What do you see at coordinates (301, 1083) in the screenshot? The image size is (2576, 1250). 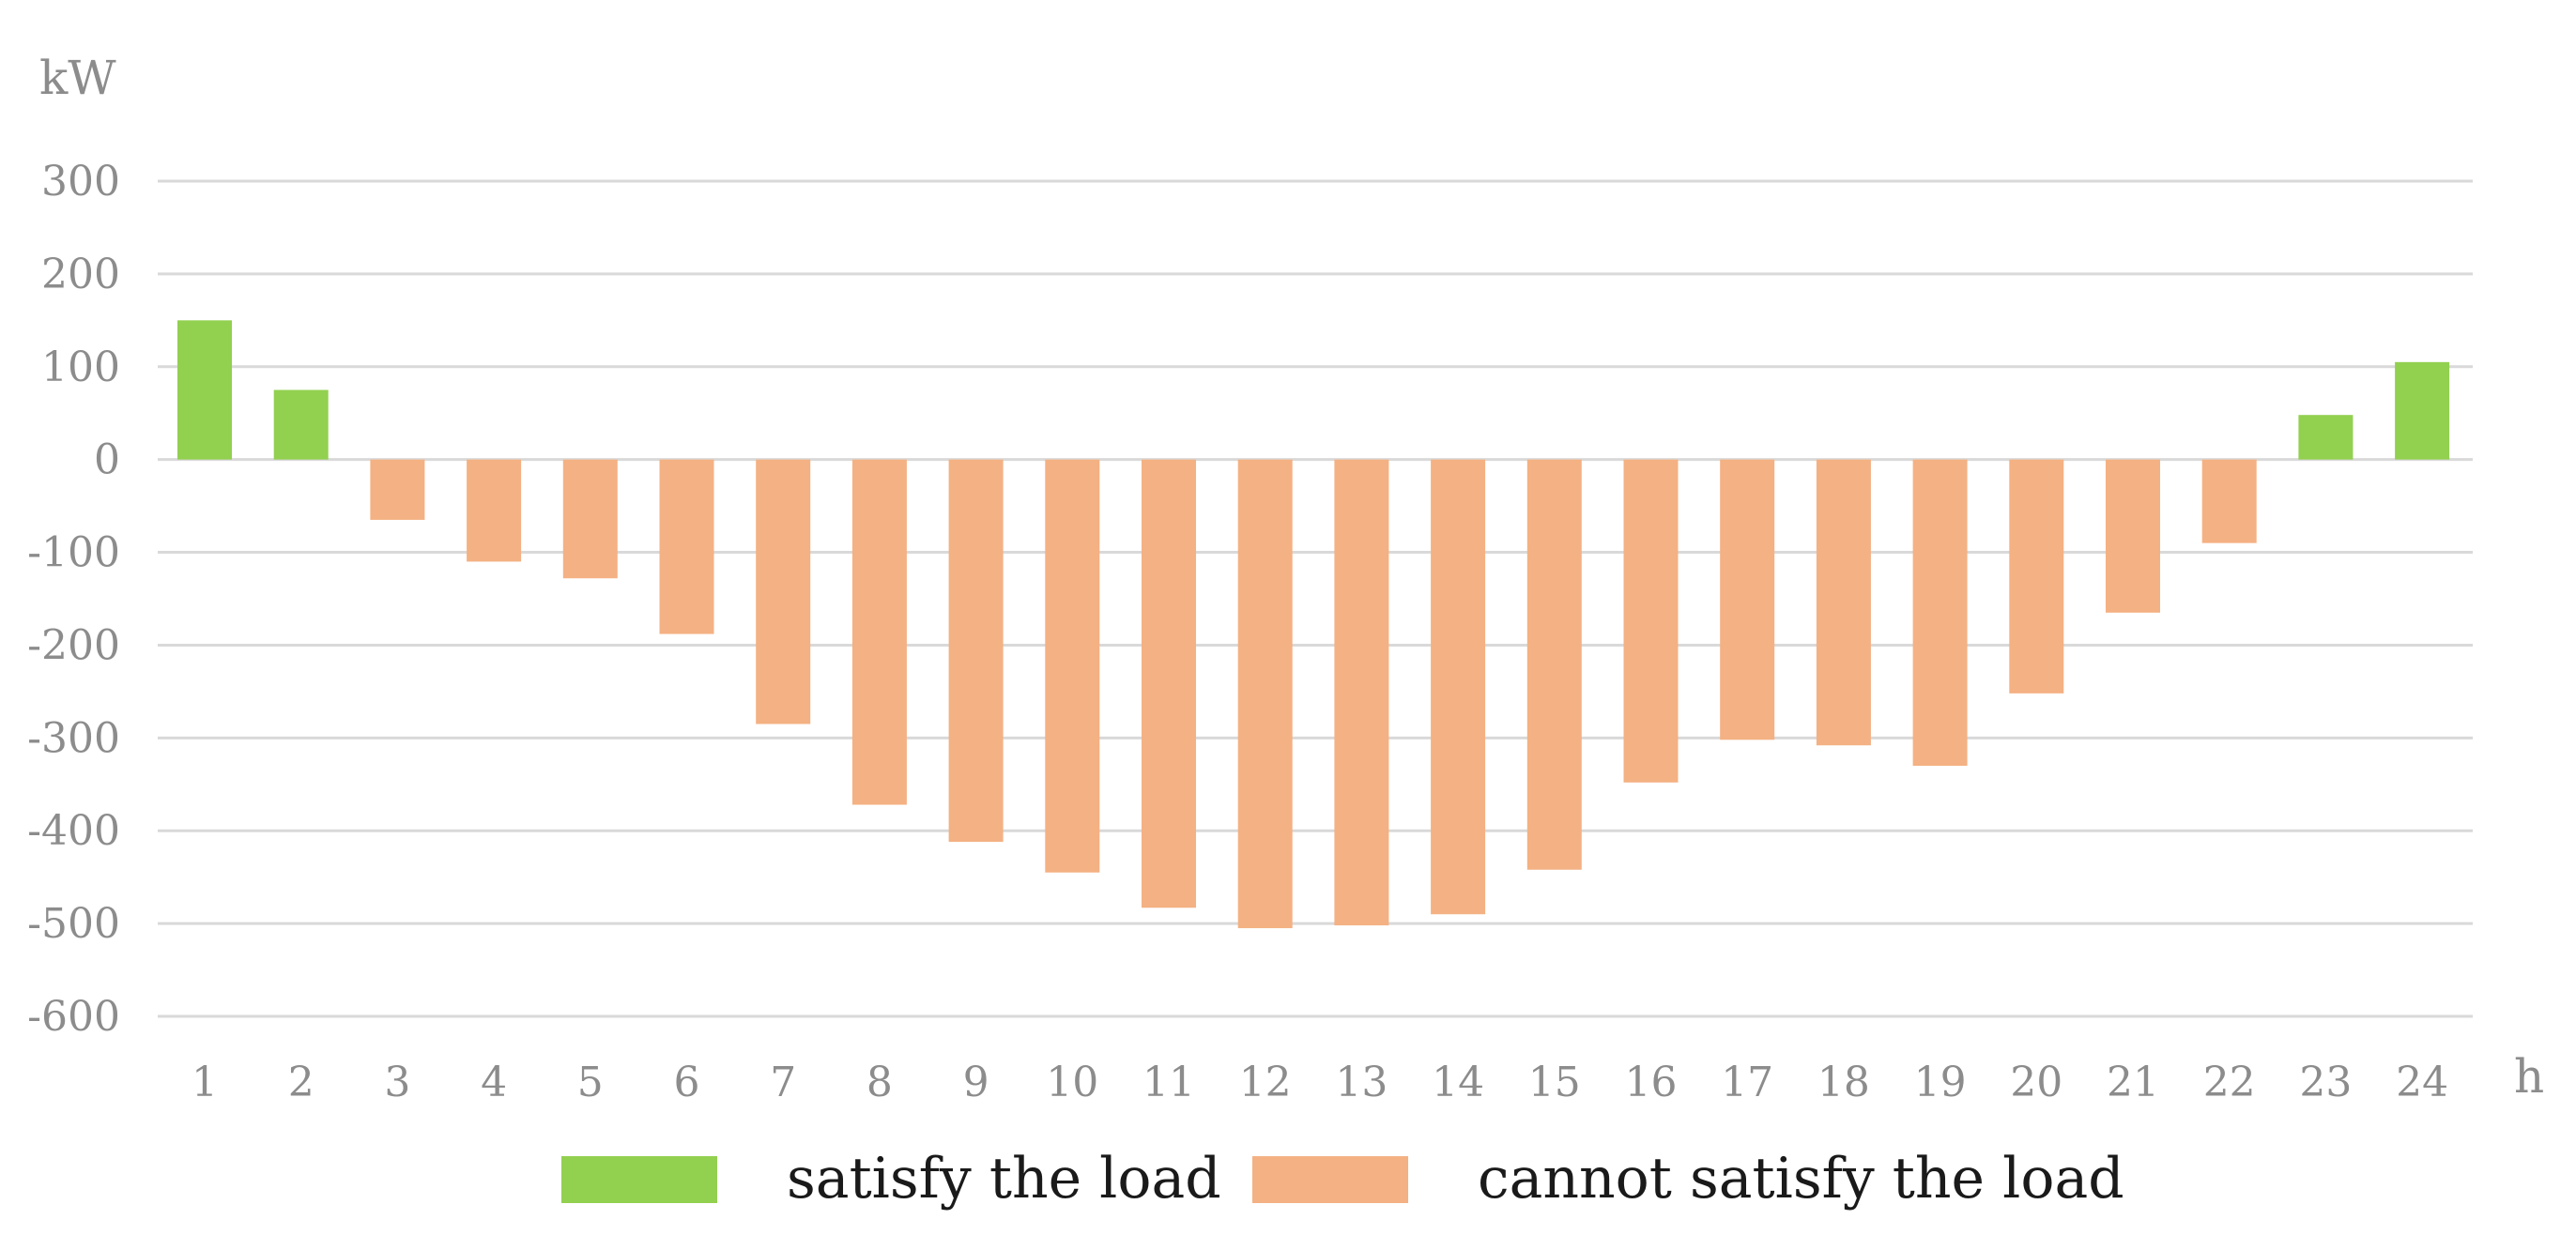 I see `x-tick-label: 2` at bounding box center [301, 1083].